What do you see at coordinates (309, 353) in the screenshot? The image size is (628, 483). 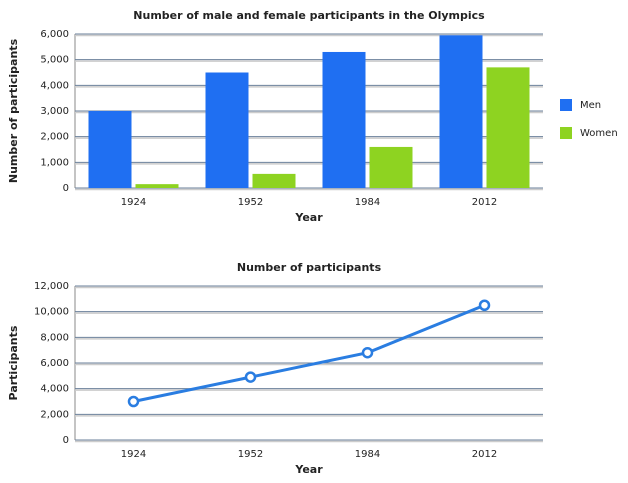 I see `line` at bounding box center [309, 353].